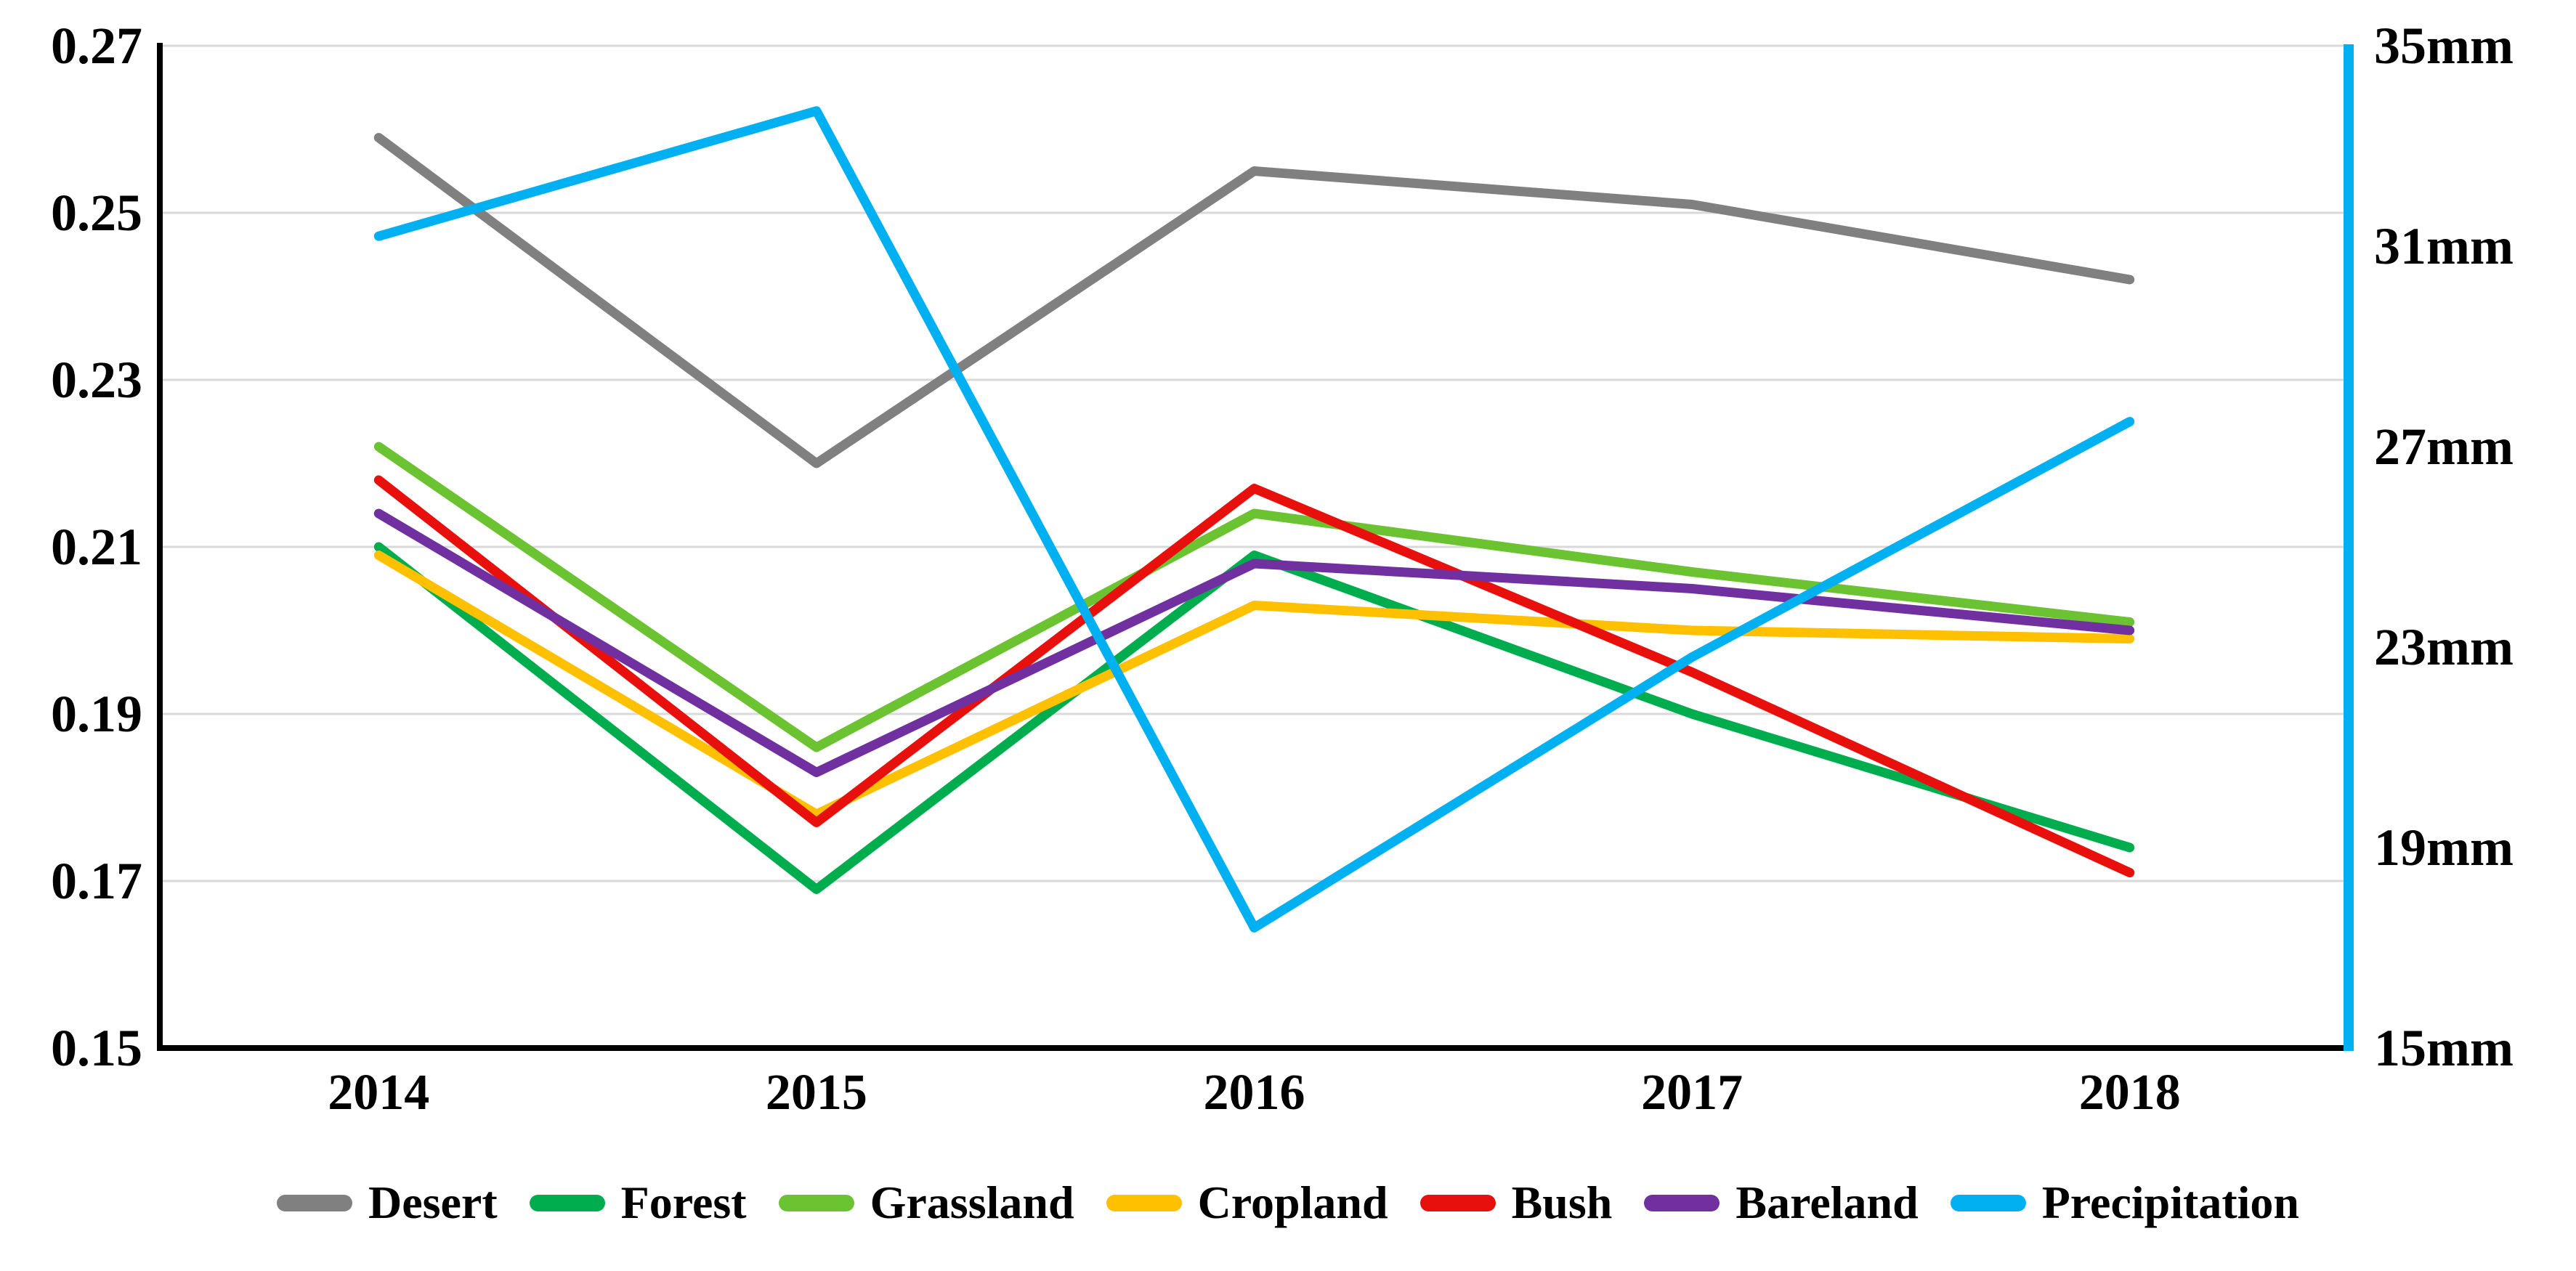 This screenshot has height=1271, width=2576. I want to click on series-line-bareland, so click(1254, 643).